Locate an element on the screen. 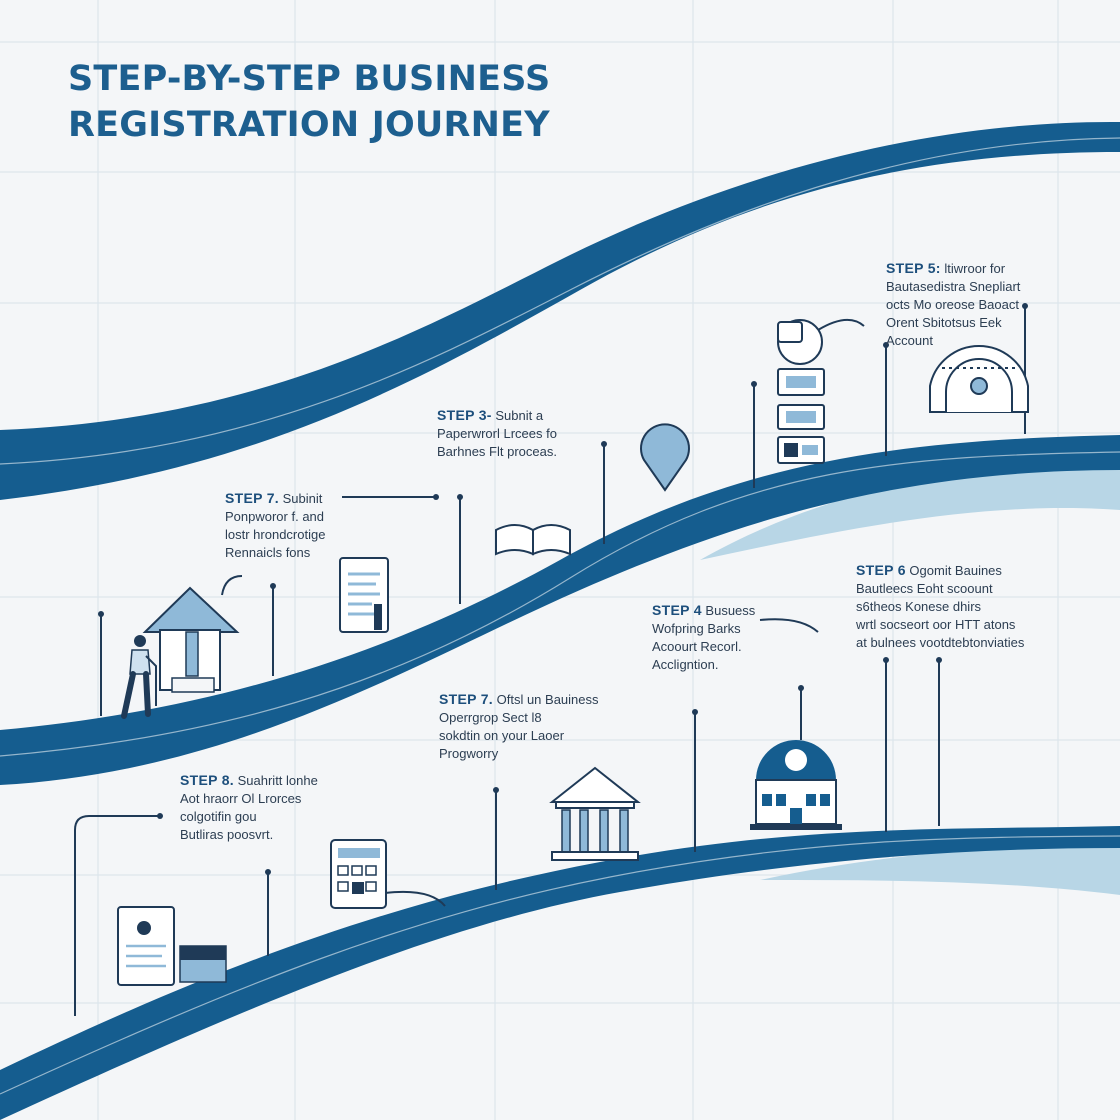  certificate-icon is located at coordinates (146, 946).